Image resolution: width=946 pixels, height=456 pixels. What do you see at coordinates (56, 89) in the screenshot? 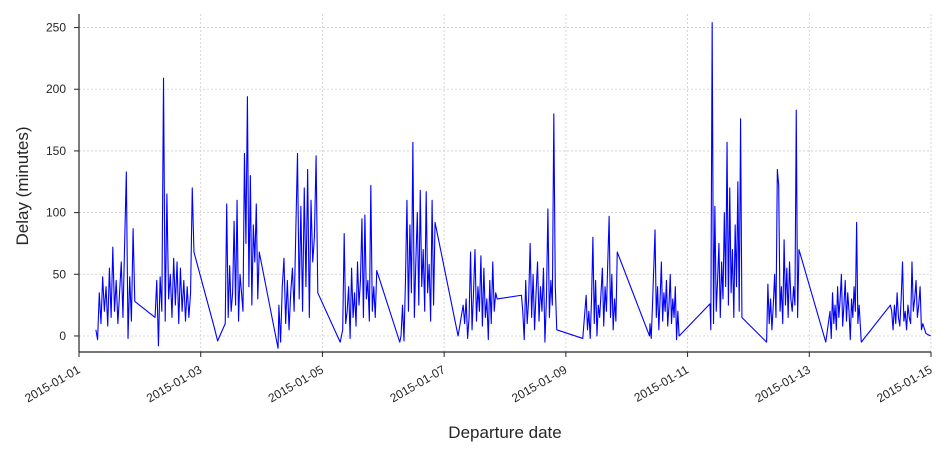
I see `y-tick-label: 200` at bounding box center [56, 89].